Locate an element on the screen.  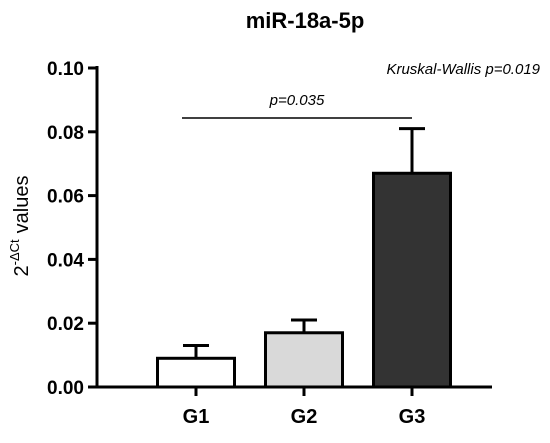
y-axis-title-suffix: values is located at coordinates (22, 205).